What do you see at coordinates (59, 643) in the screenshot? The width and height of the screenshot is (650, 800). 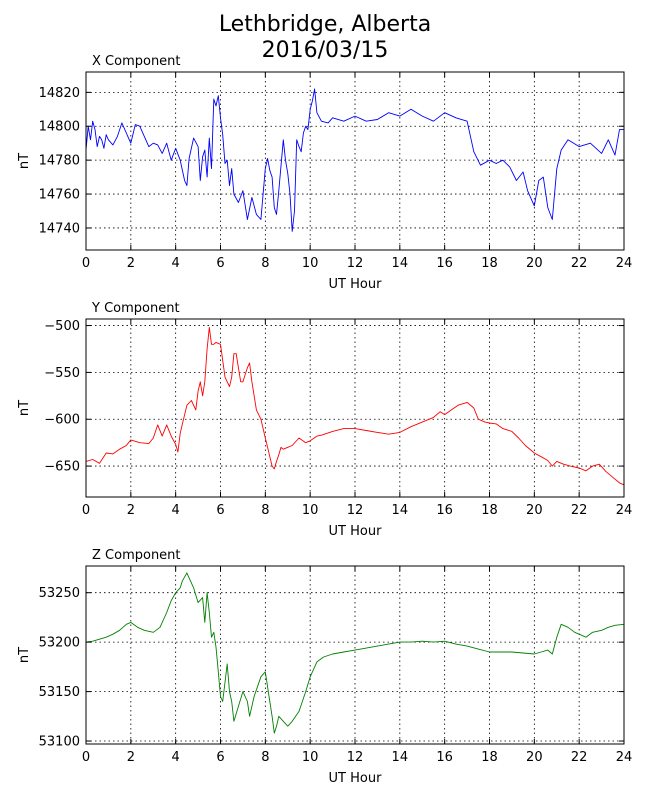 I see `y-tick-label: 53200` at bounding box center [59, 643].